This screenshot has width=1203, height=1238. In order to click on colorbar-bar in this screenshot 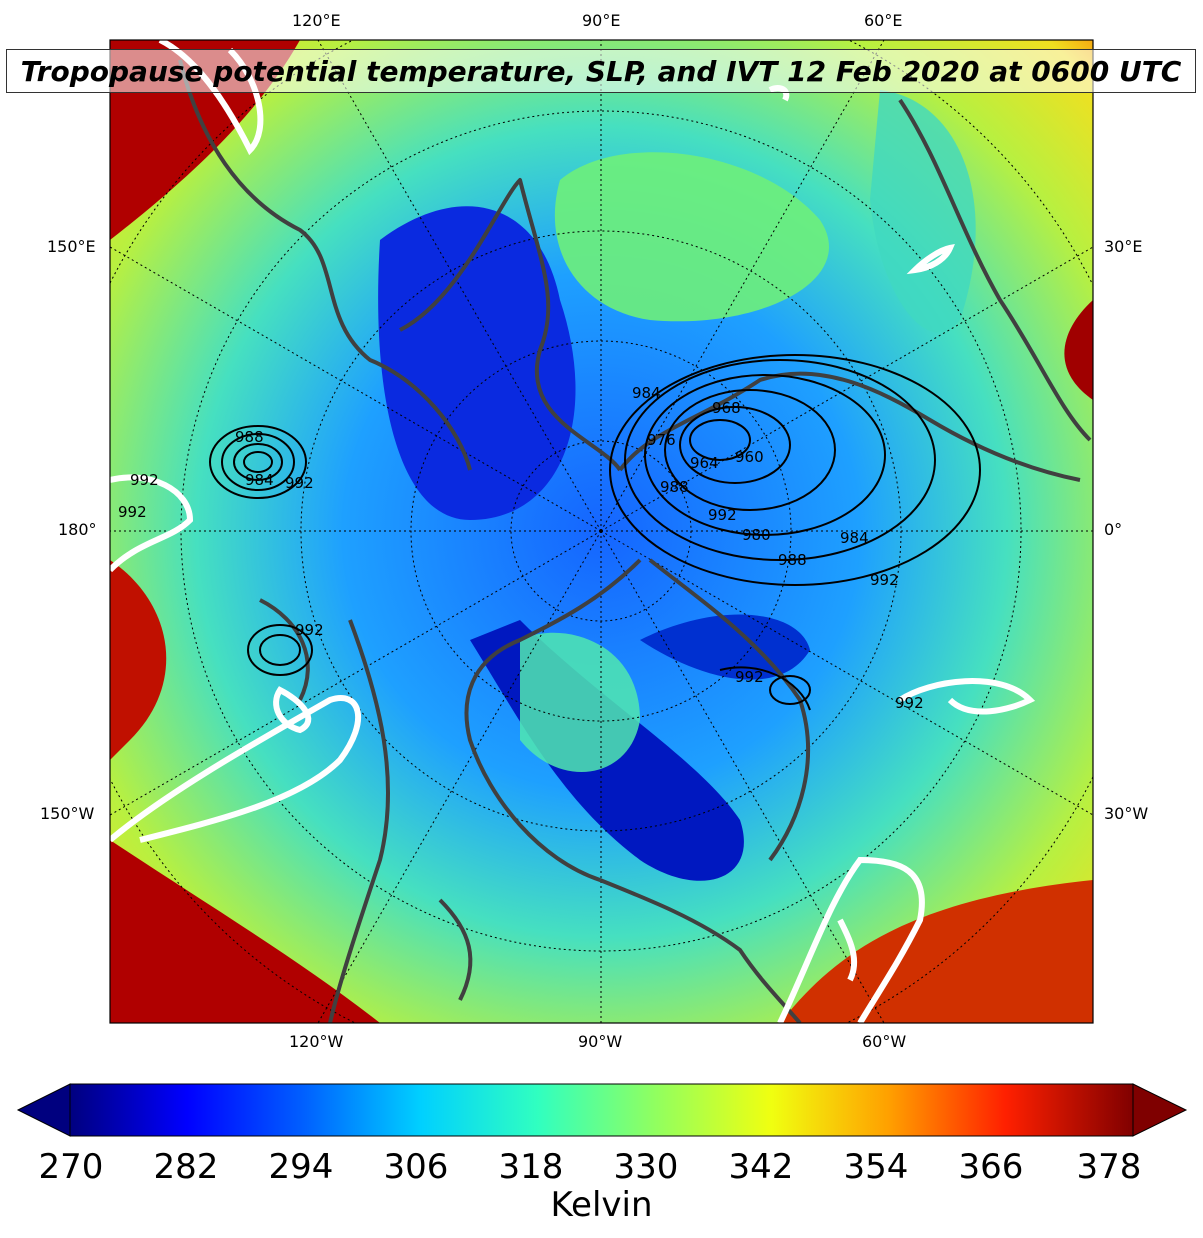, I will do `click(601, 1110)`.